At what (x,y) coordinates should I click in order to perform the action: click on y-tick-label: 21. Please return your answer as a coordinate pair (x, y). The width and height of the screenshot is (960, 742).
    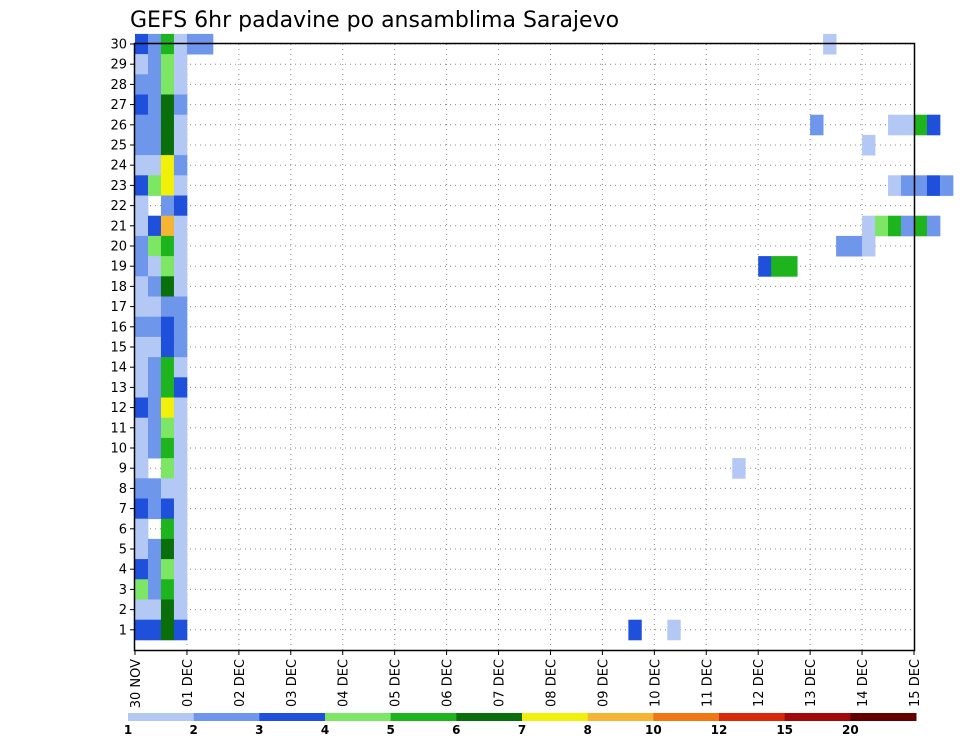
    Looking at the image, I should click on (118, 226).